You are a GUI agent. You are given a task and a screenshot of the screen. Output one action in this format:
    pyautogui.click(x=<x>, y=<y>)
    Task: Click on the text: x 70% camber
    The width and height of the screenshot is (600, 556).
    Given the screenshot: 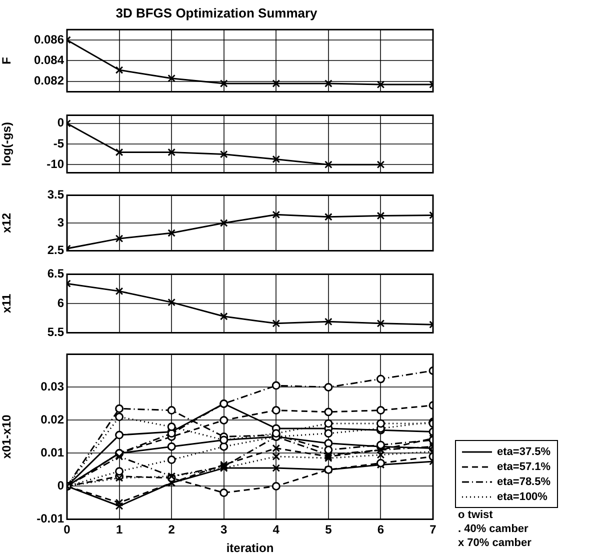 What is the action you would take?
    pyautogui.click(x=495, y=543)
    